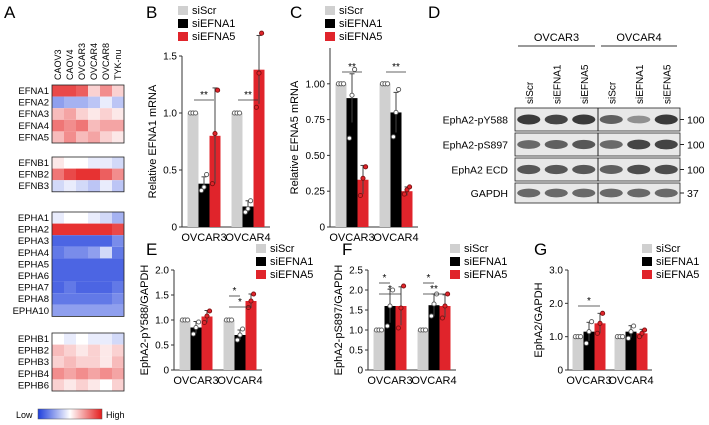  What do you see at coordinates (170, 57) in the screenshot?
I see `y-tick-label: 1.5` at bounding box center [170, 57].